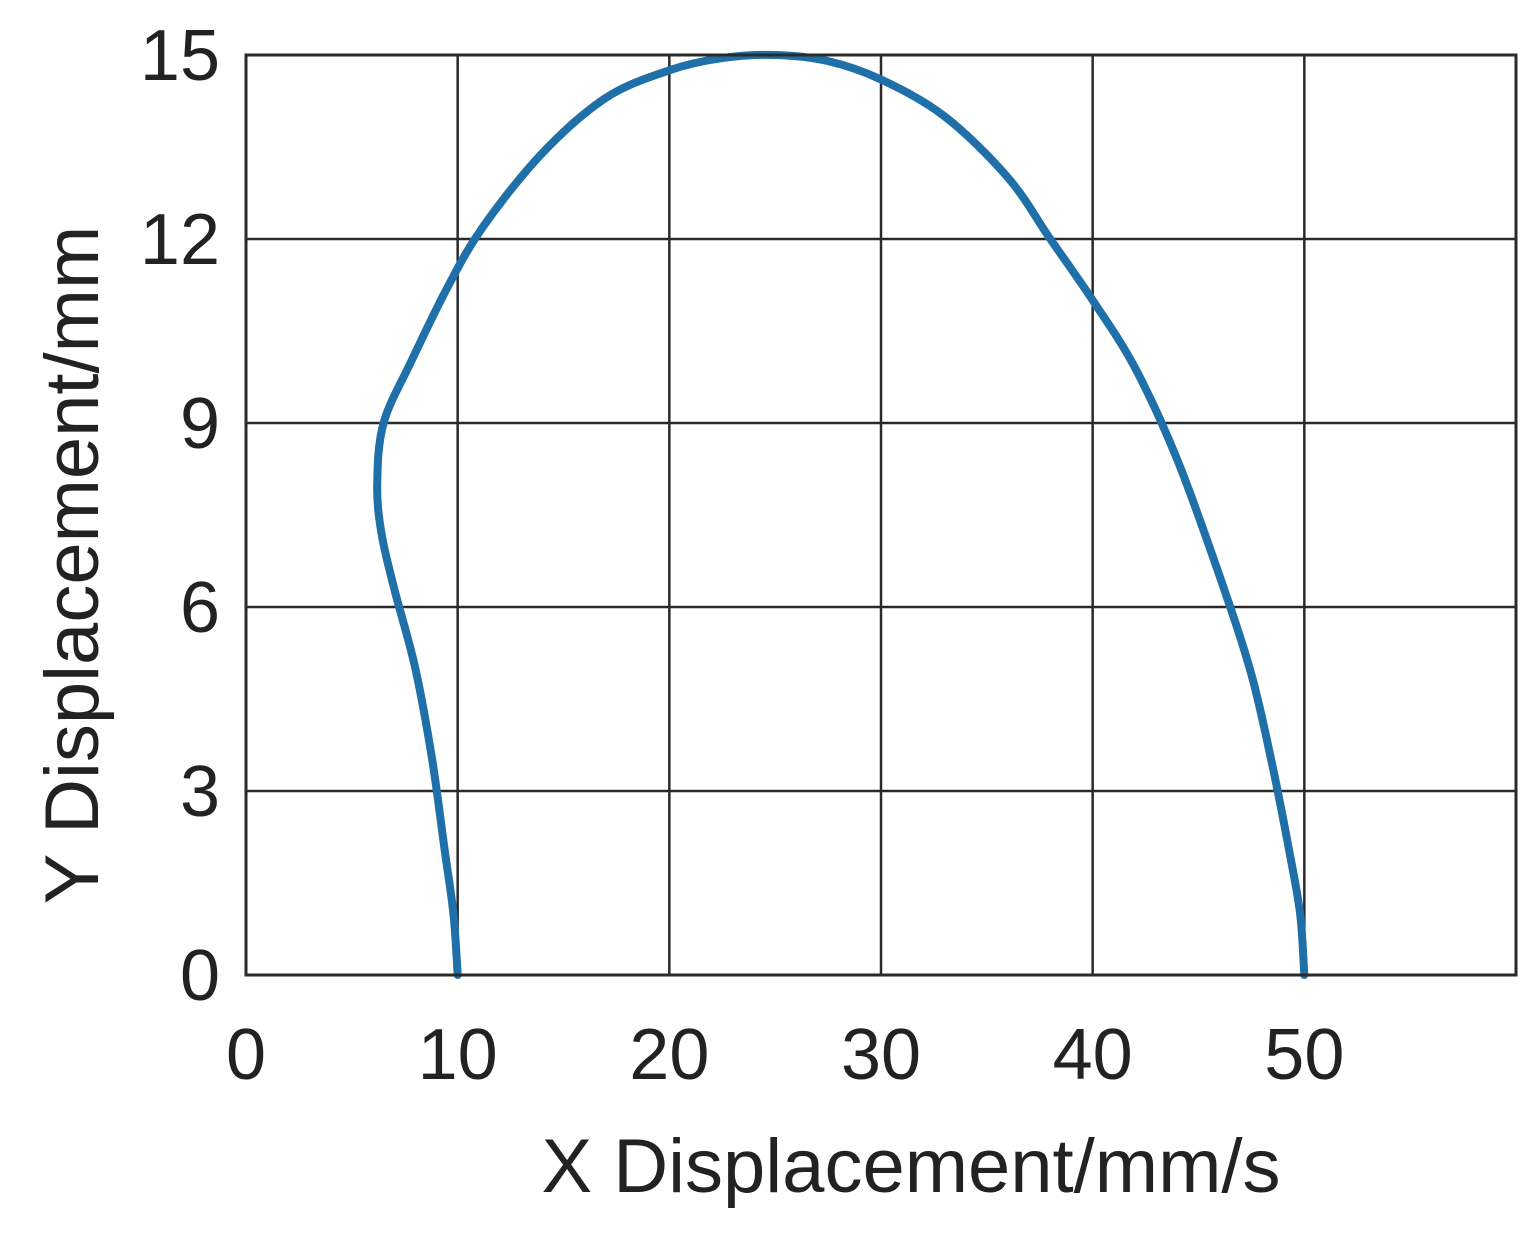 The height and width of the screenshot is (1243, 1540). What do you see at coordinates (180, 240) in the screenshot?
I see `y-tick-label: 12` at bounding box center [180, 240].